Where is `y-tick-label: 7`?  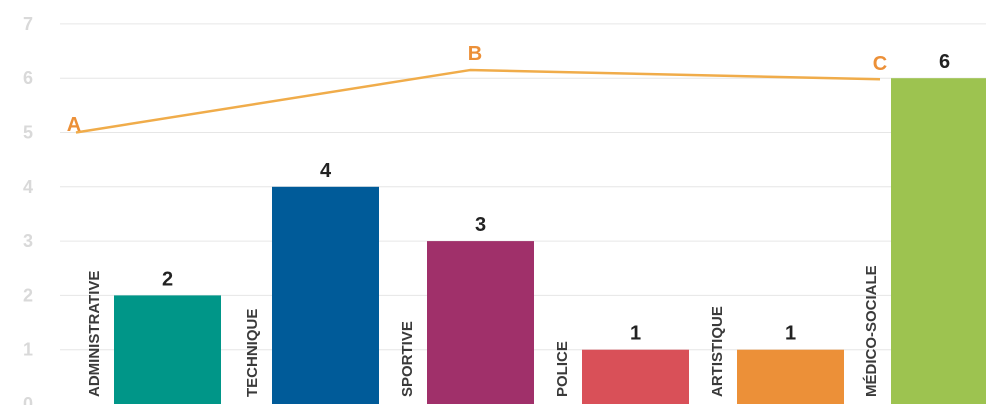
y-tick-label: 7 is located at coordinates (28, 24).